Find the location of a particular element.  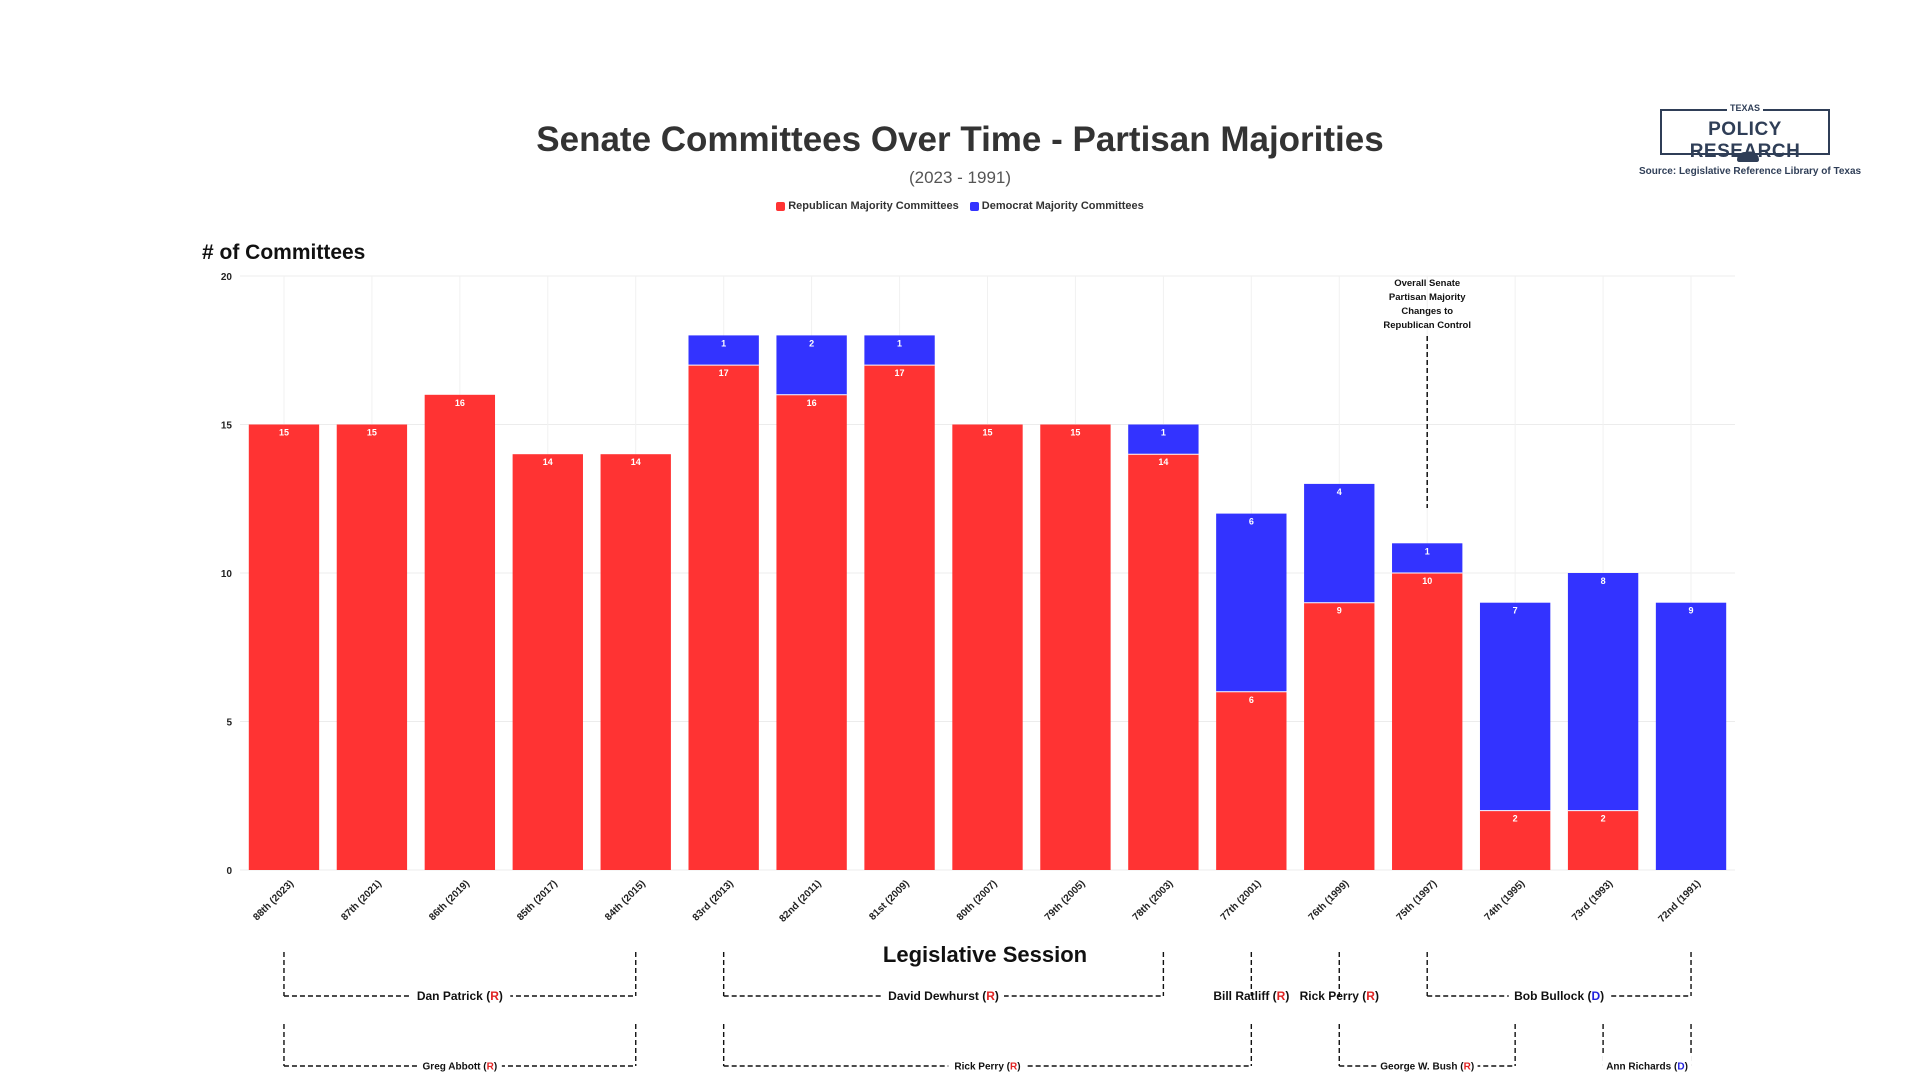

governor-name: Greg Abbott ( is located at coordinates (455, 1067).